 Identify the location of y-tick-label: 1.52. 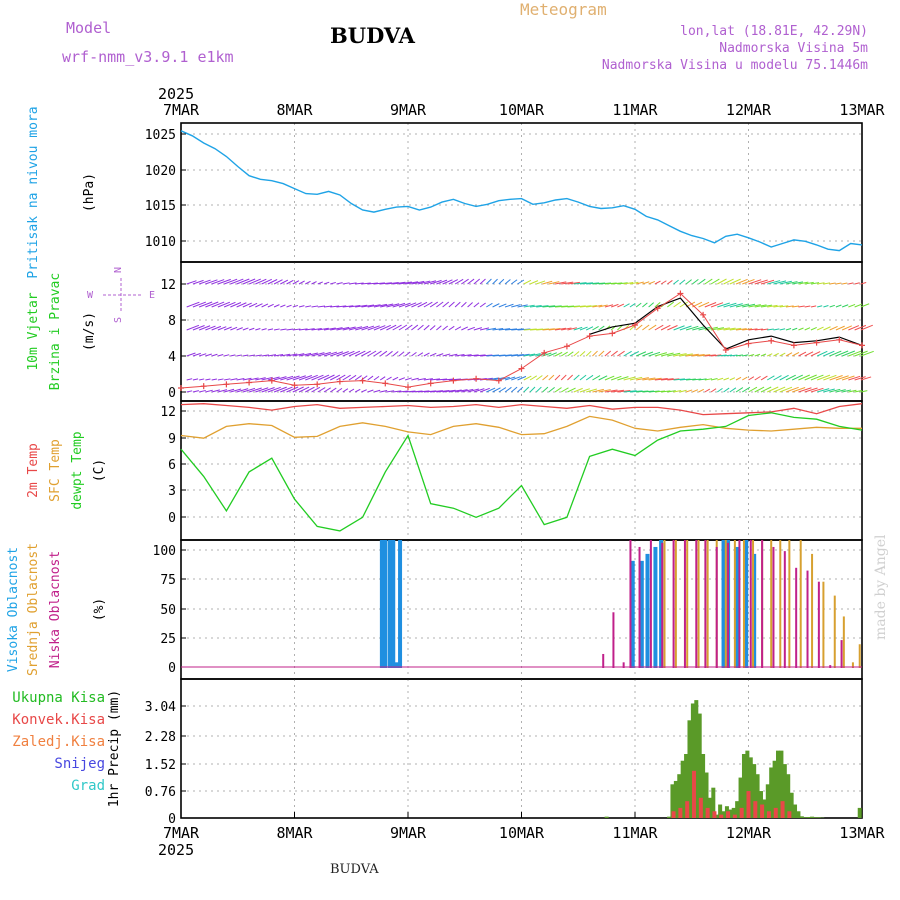
(160, 765).